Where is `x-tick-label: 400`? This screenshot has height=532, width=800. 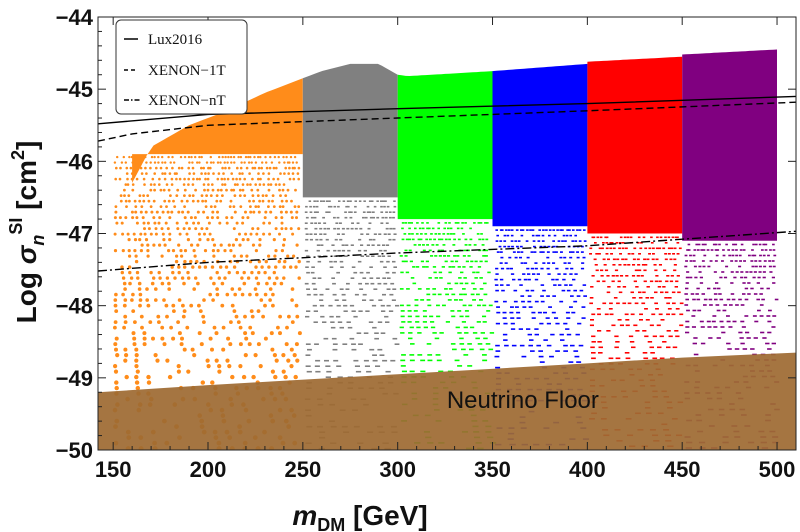
x-tick-label: 400 is located at coordinates (587, 469).